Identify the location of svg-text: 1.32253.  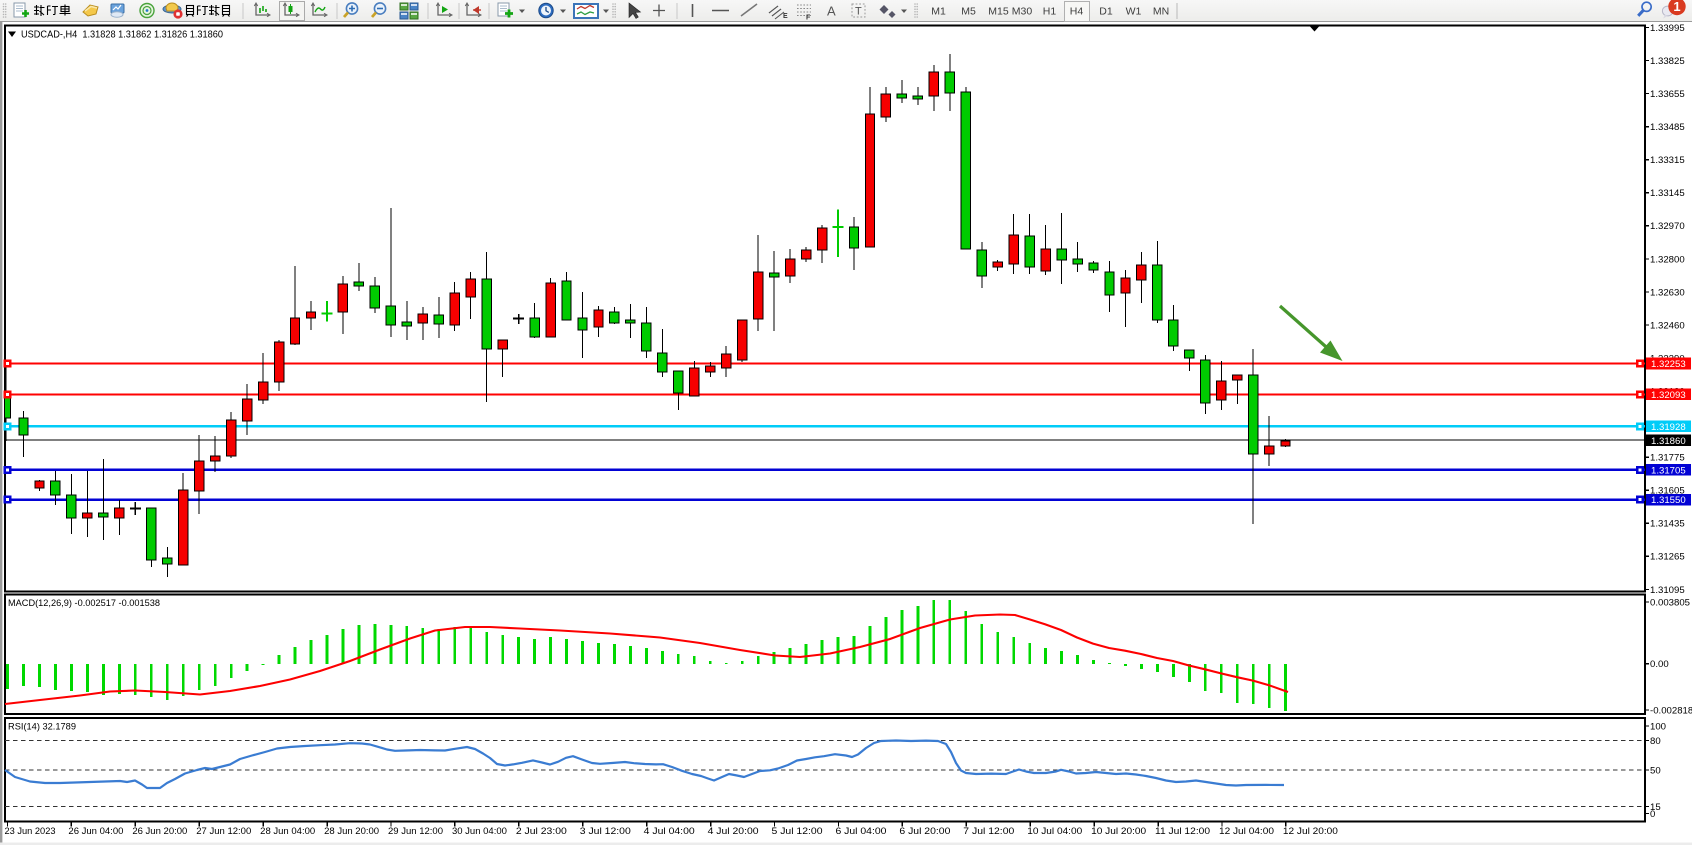
(1668, 364).